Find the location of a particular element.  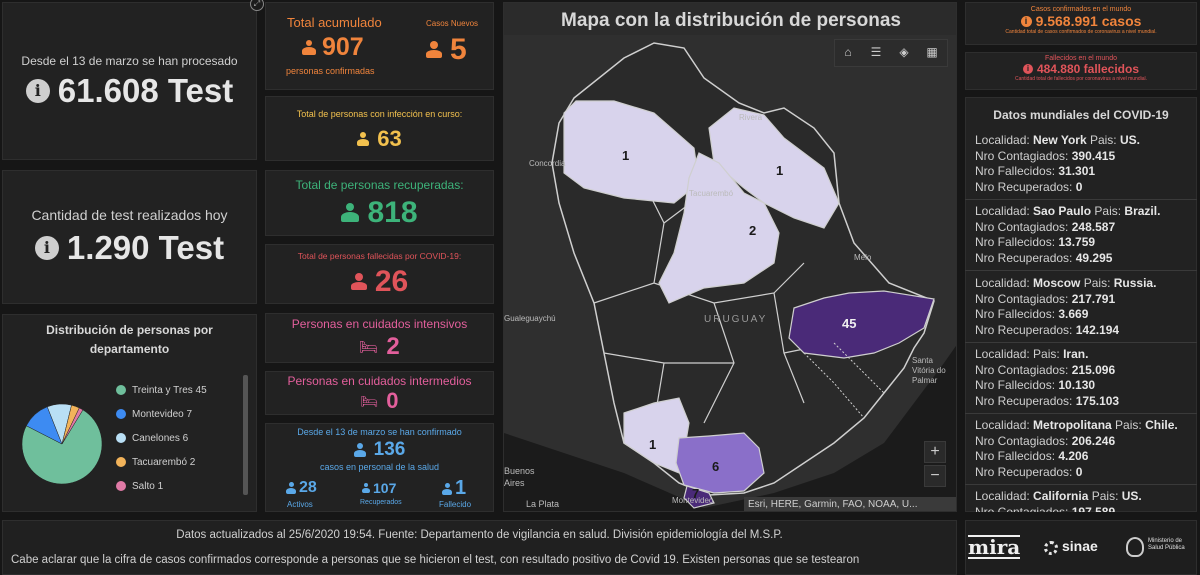

logo-msp: Ministerio de Salud Pública is located at coordinates (1166, 544).